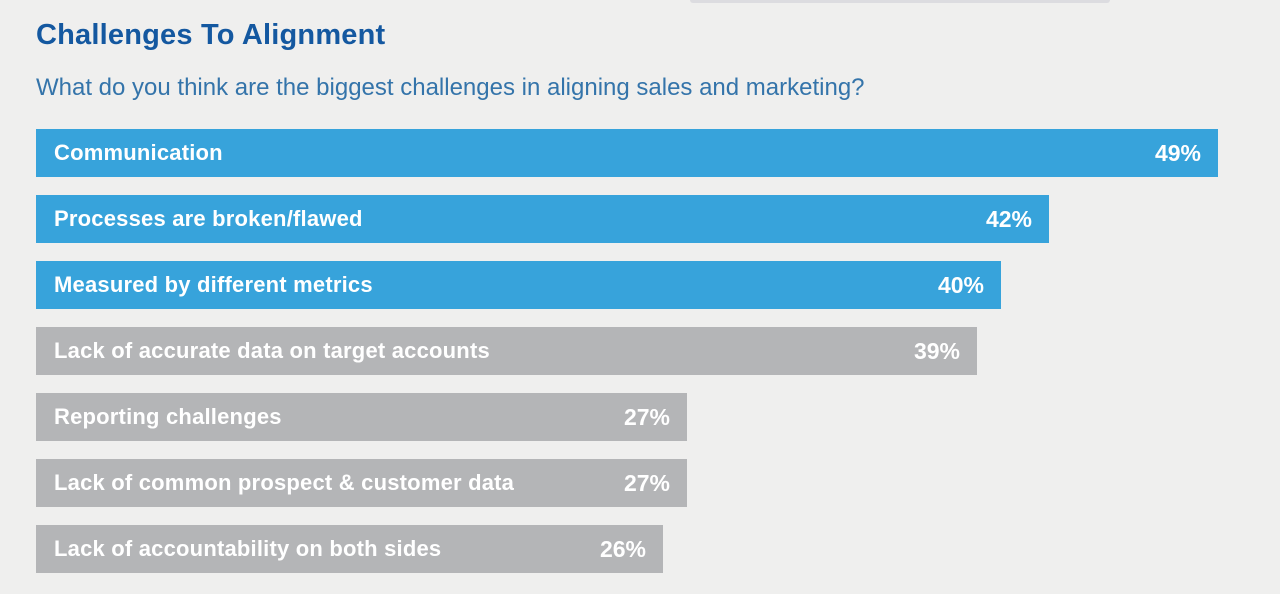 The width and height of the screenshot is (1280, 594). Describe the element at coordinates (138, 152) in the screenshot. I see `bar-category-label: Communication` at that location.